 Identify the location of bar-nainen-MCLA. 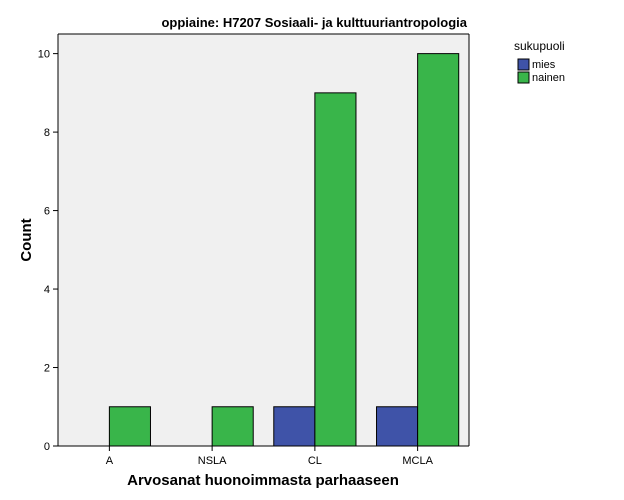
(438, 250).